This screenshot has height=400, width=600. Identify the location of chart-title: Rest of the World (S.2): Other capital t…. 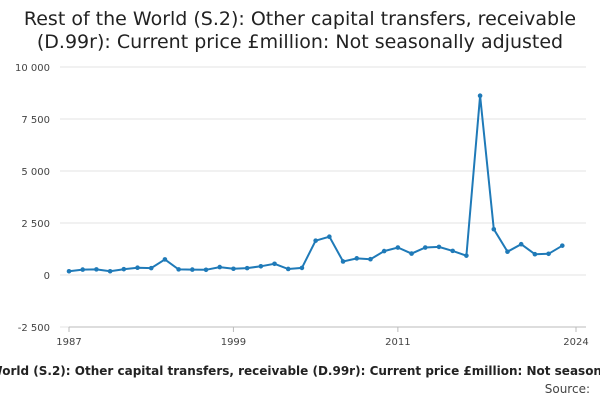
(300, 31).